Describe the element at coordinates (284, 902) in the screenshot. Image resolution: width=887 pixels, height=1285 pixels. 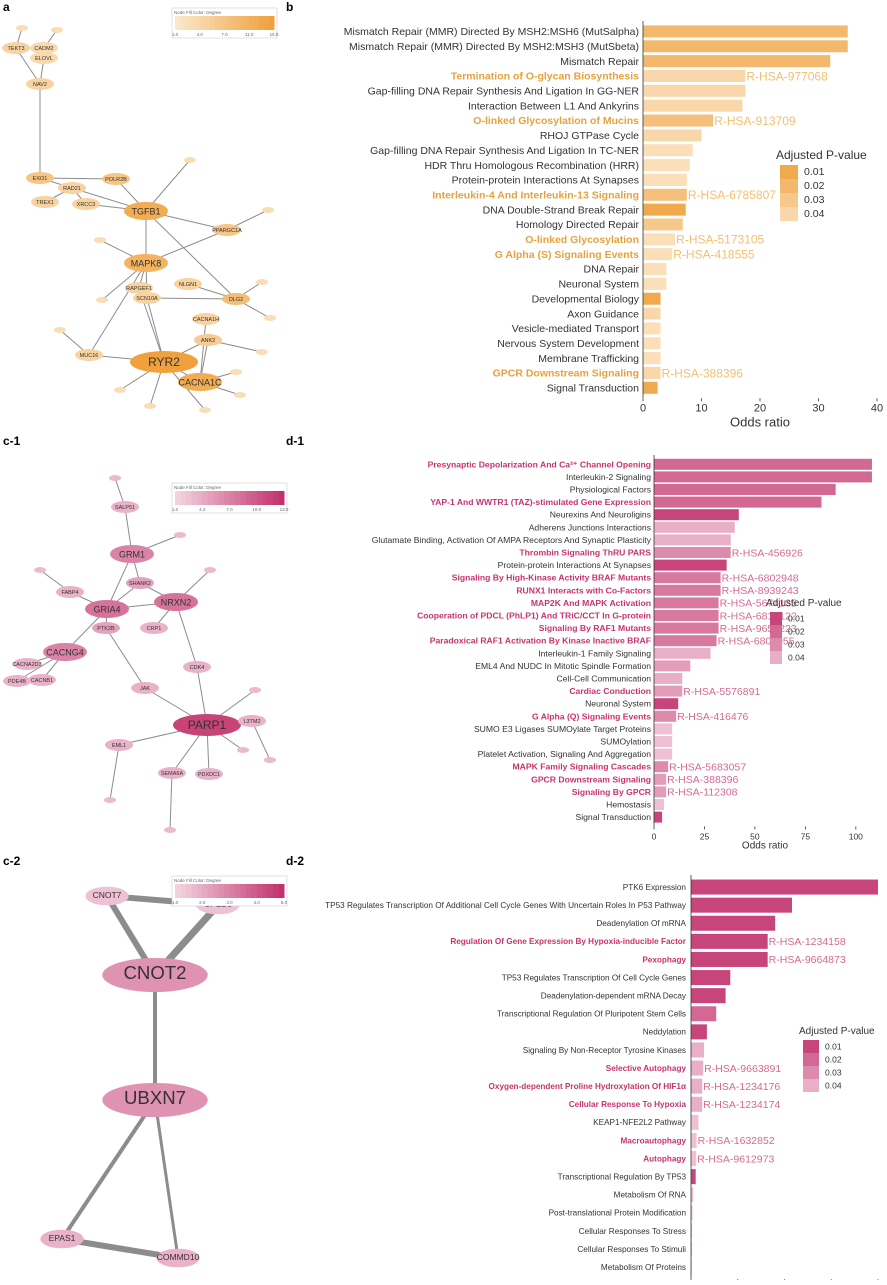
I see `legend-tick: 5.0` at that location.